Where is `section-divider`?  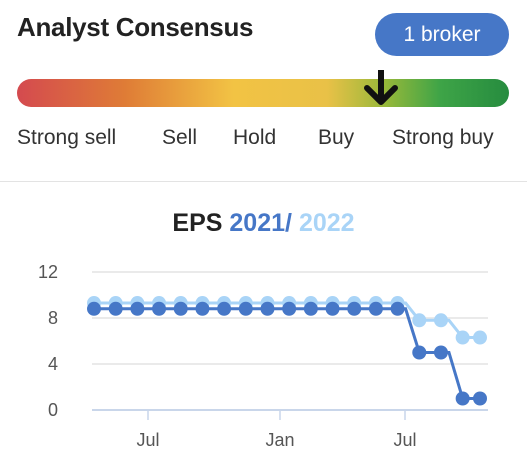 section-divider is located at coordinates (263, 181).